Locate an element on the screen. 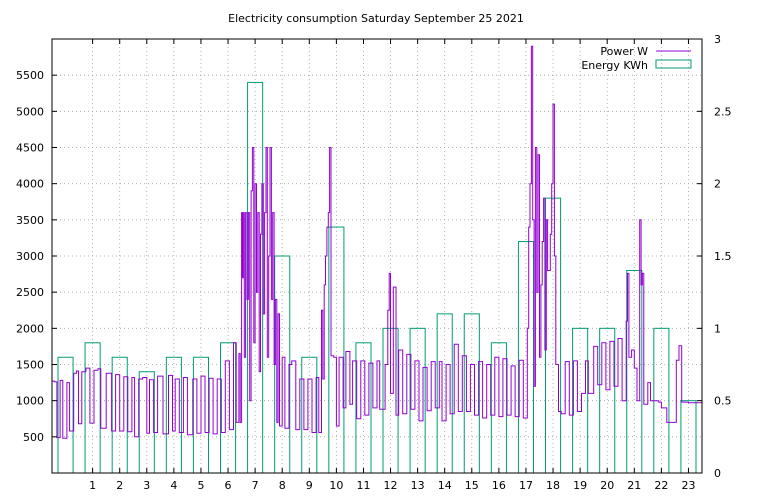 The image size is (768, 500). x-tick-label: 16 is located at coordinates (499, 485).